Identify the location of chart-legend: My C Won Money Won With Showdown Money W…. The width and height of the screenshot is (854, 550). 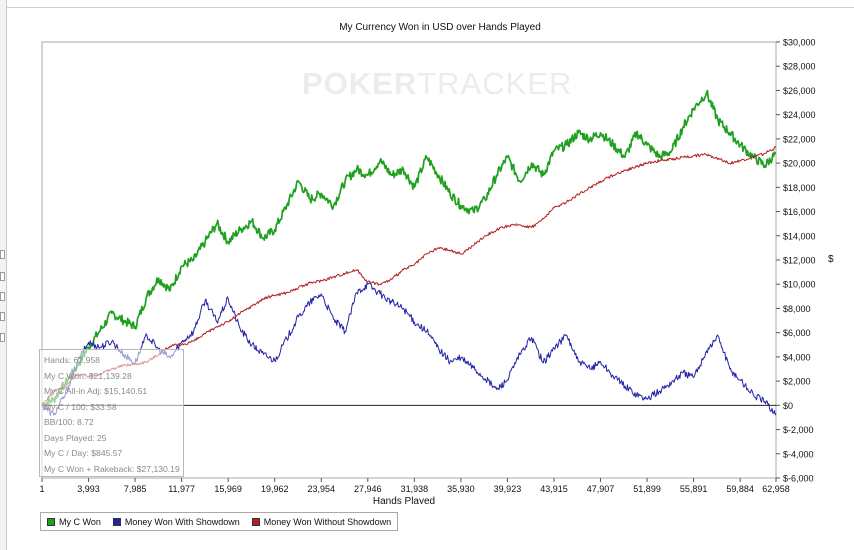
(219, 521).